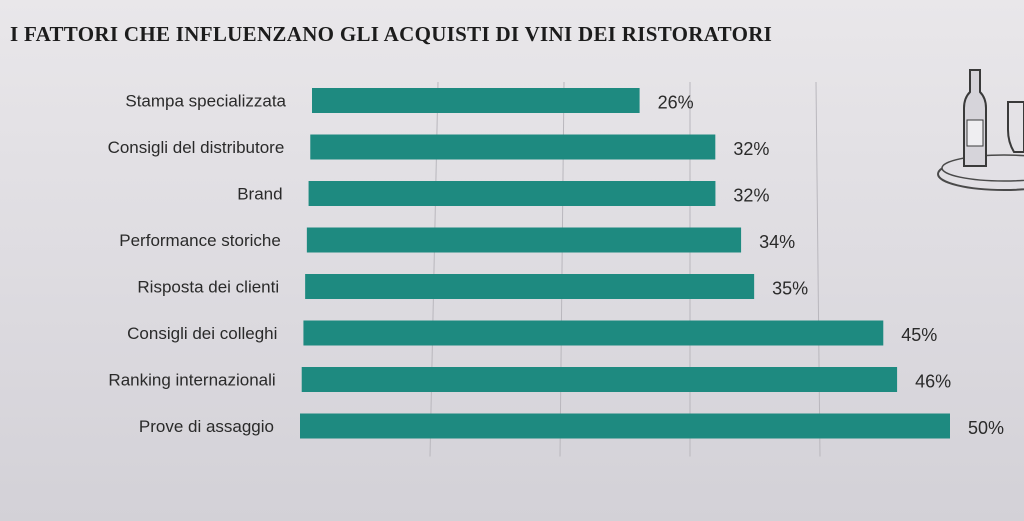  I want to click on wine-tray-icon, so click(980, 130).